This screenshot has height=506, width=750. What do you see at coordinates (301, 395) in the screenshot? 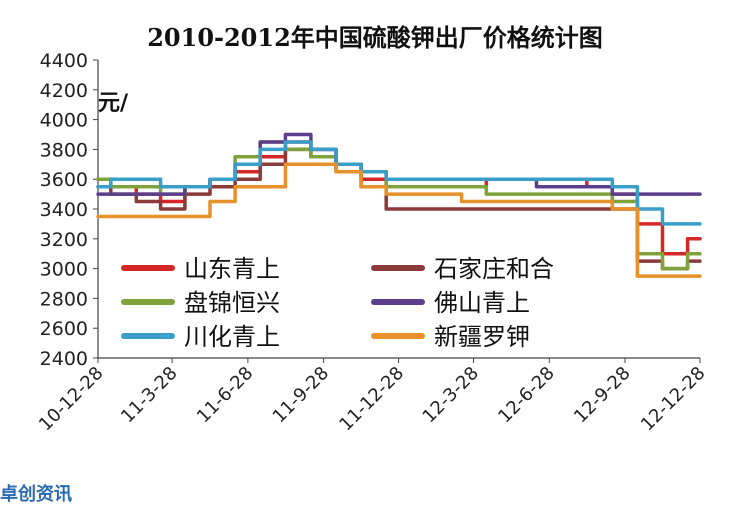
I see `x-tick-label: 11-9-28` at bounding box center [301, 395].